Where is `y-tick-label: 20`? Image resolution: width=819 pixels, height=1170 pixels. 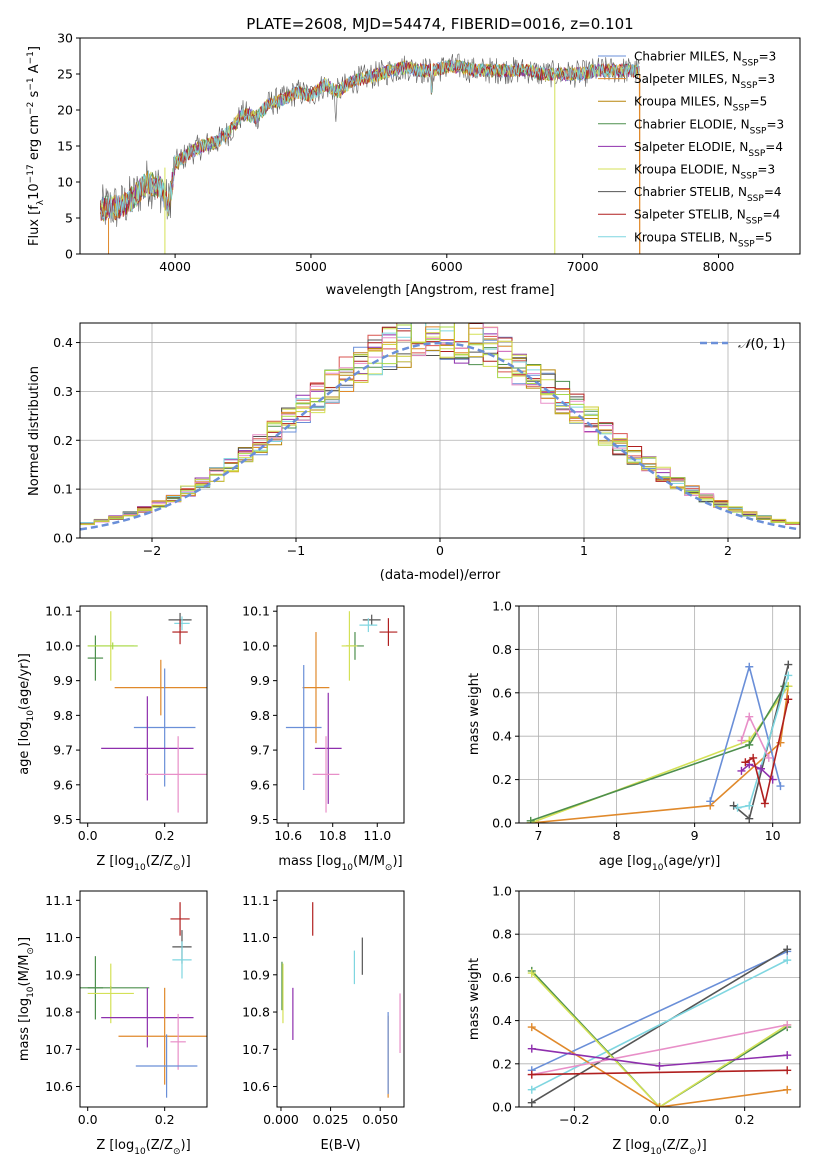 y-tick-label: 20 is located at coordinates (65, 110).